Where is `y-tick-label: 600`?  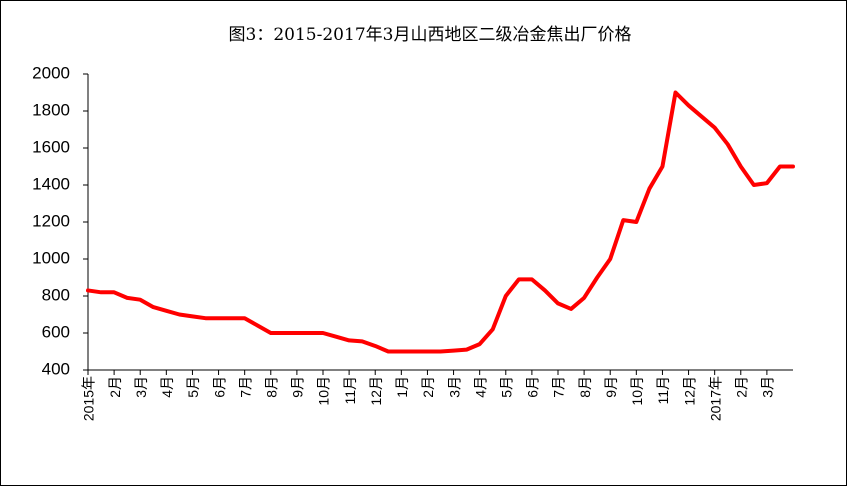
y-tick-label: 600 is located at coordinates (56, 331).